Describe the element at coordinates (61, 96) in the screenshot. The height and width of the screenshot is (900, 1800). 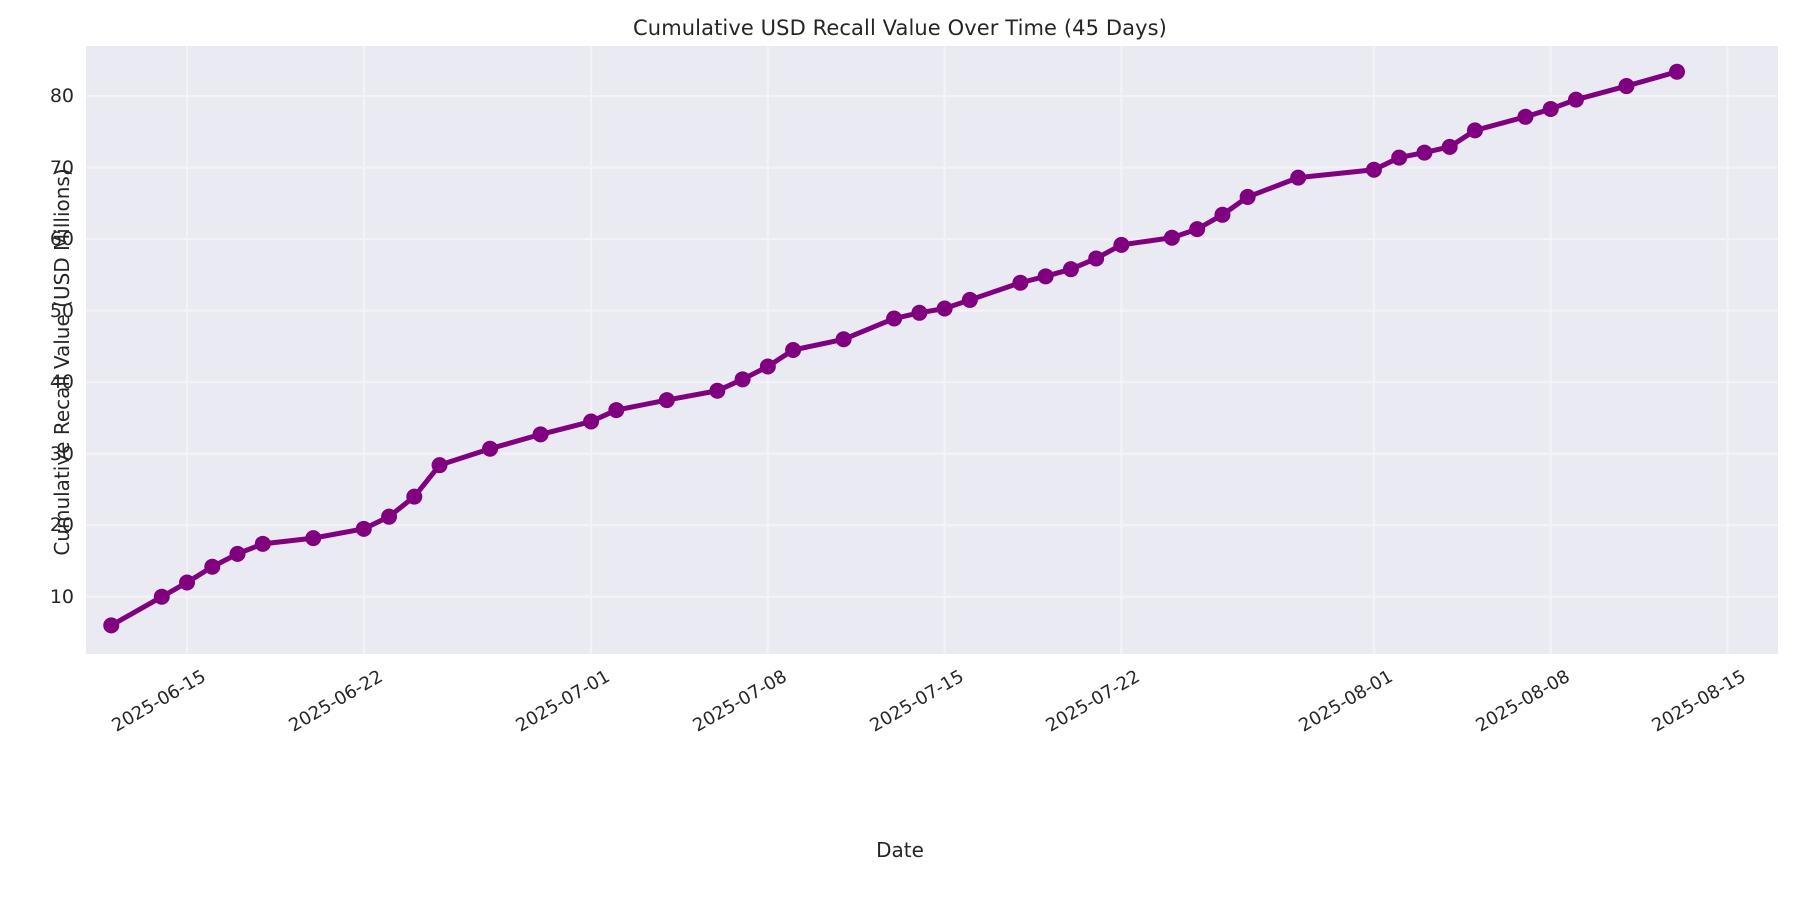
I see `y-tick-label: 80` at that location.